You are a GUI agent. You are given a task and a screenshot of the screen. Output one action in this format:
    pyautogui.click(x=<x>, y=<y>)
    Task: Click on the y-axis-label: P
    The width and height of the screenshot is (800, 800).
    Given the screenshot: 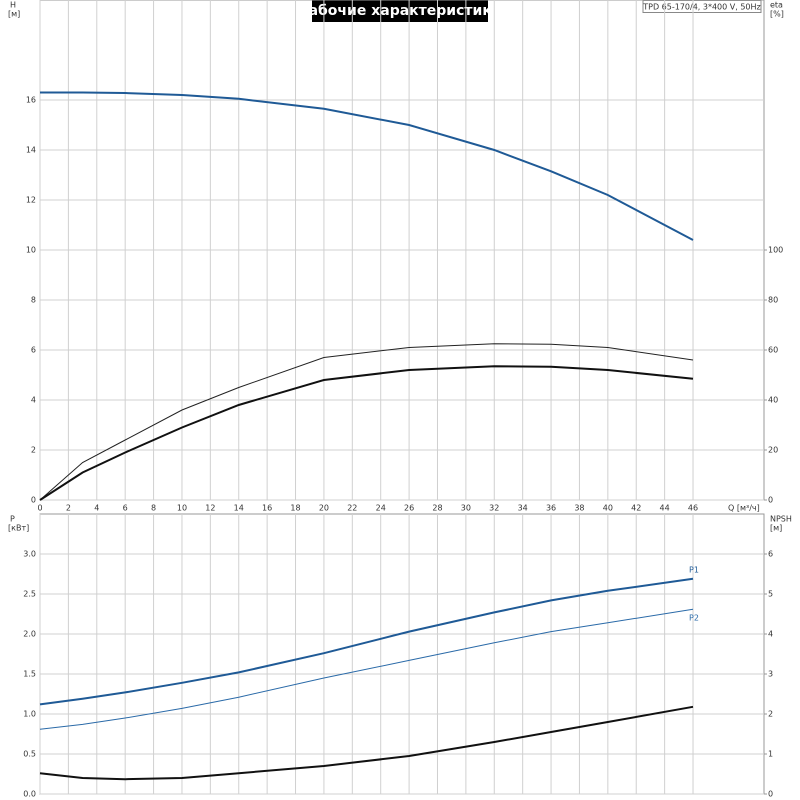 What is the action you would take?
    pyautogui.click(x=12, y=519)
    